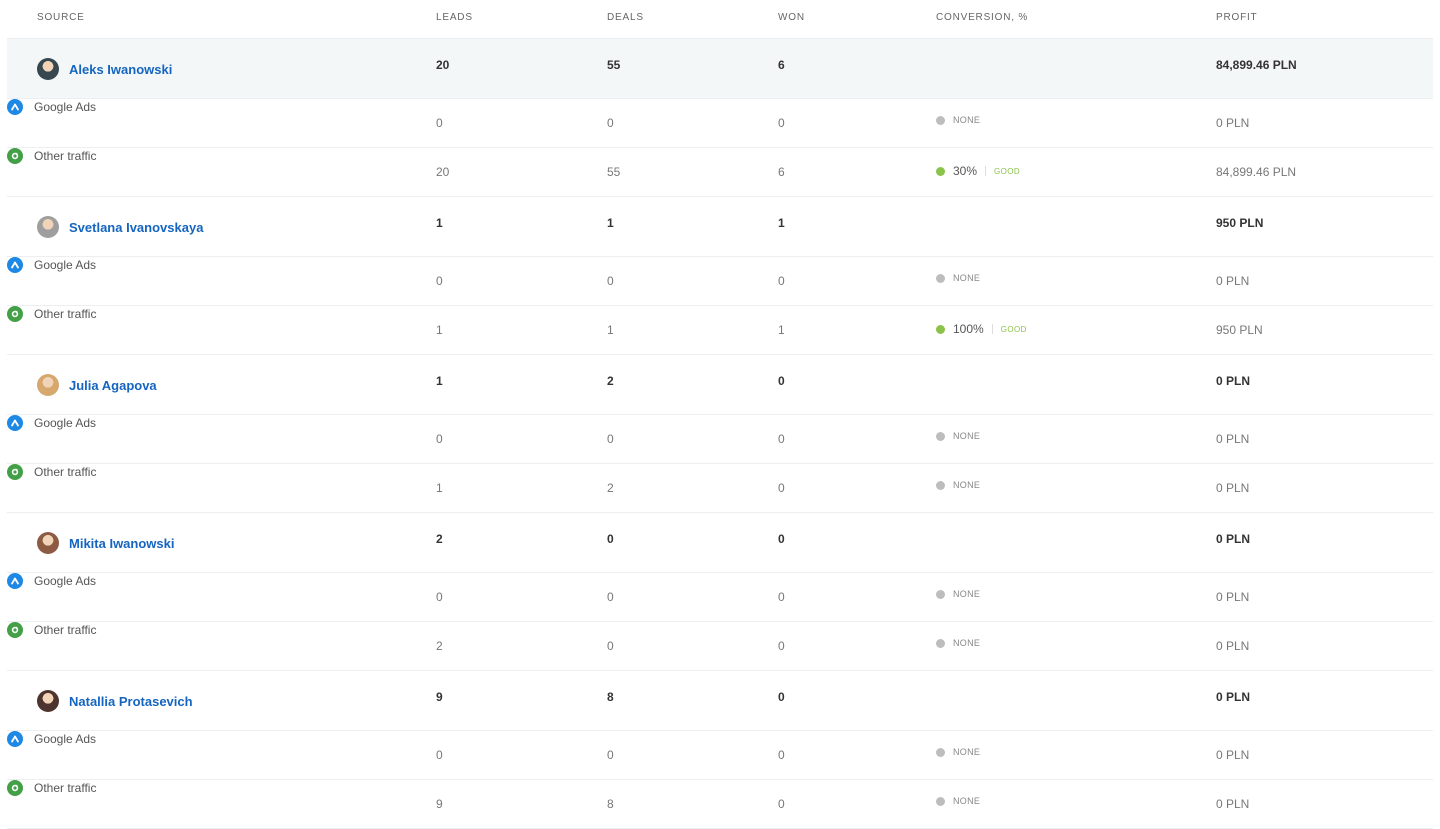 The width and height of the screenshot is (1440, 829). I want to click on person-profit: 0 PLN, so click(1233, 539).